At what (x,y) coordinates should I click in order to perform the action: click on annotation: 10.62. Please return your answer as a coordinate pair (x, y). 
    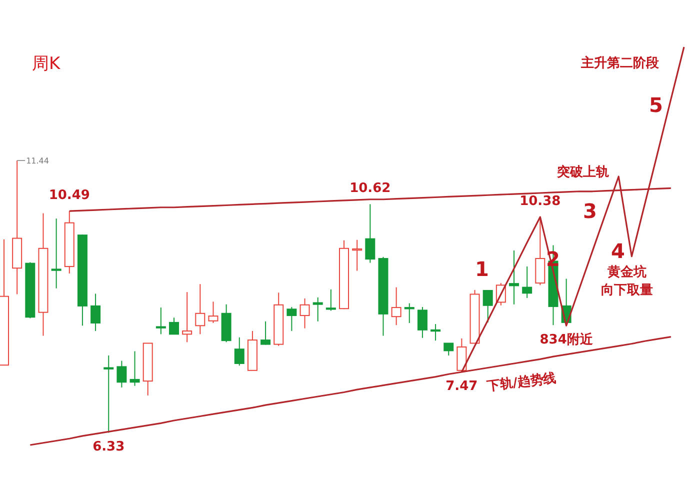
    Looking at the image, I should click on (370, 188).